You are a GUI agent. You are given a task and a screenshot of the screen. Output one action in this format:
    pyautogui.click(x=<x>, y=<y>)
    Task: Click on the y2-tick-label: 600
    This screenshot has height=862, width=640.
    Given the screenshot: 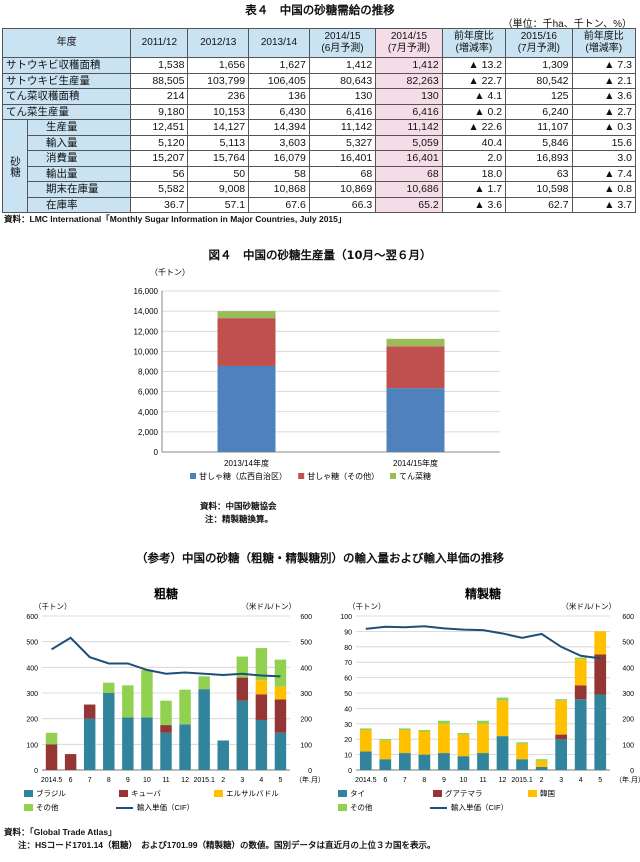 What is the action you would take?
    pyautogui.click(x=628, y=617)
    